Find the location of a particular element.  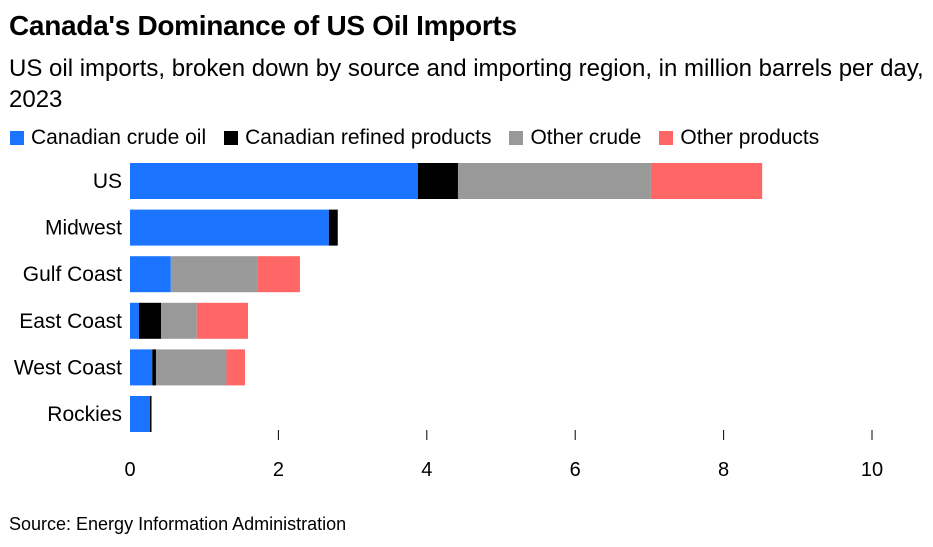

legend-item-canadian-refined: Canadian refined products is located at coordinates (357, 138).